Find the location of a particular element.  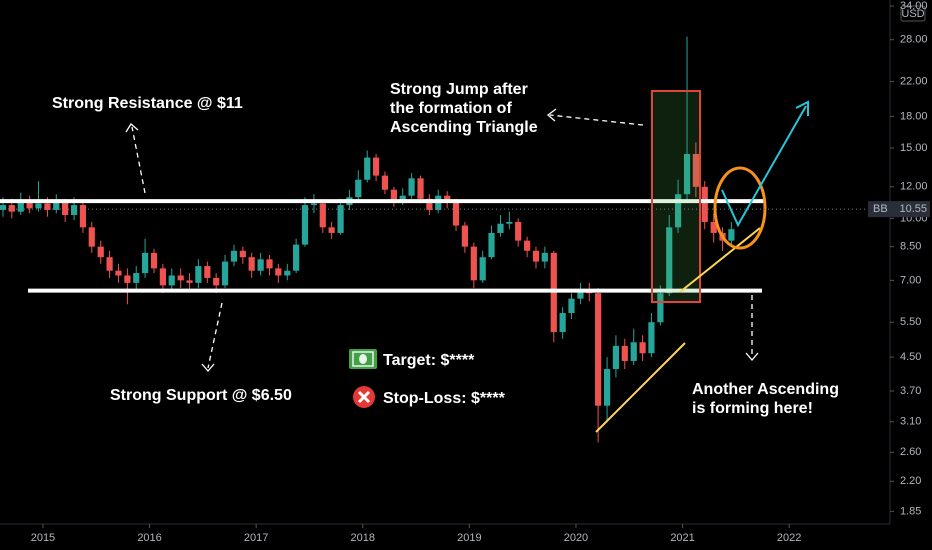

currency: USD is located at coordinates (912, 14).